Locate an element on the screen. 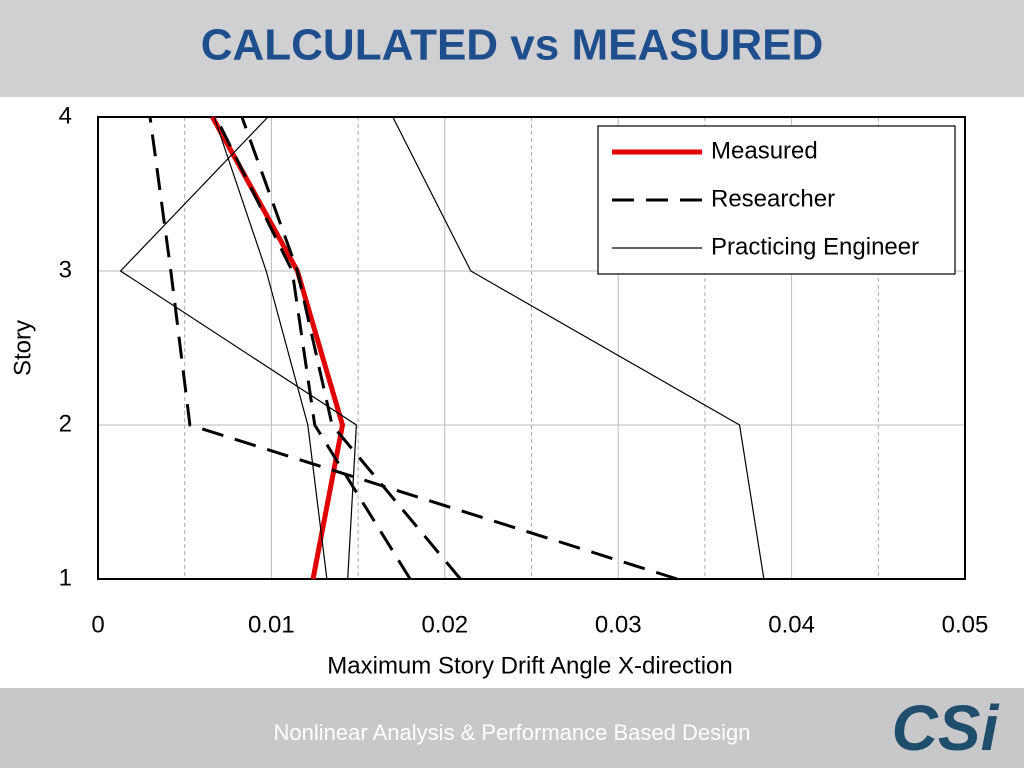 The height and width of the screenshot is (773, 1024). x-tick-label: 0.05 is located at coordinates (965, 624).